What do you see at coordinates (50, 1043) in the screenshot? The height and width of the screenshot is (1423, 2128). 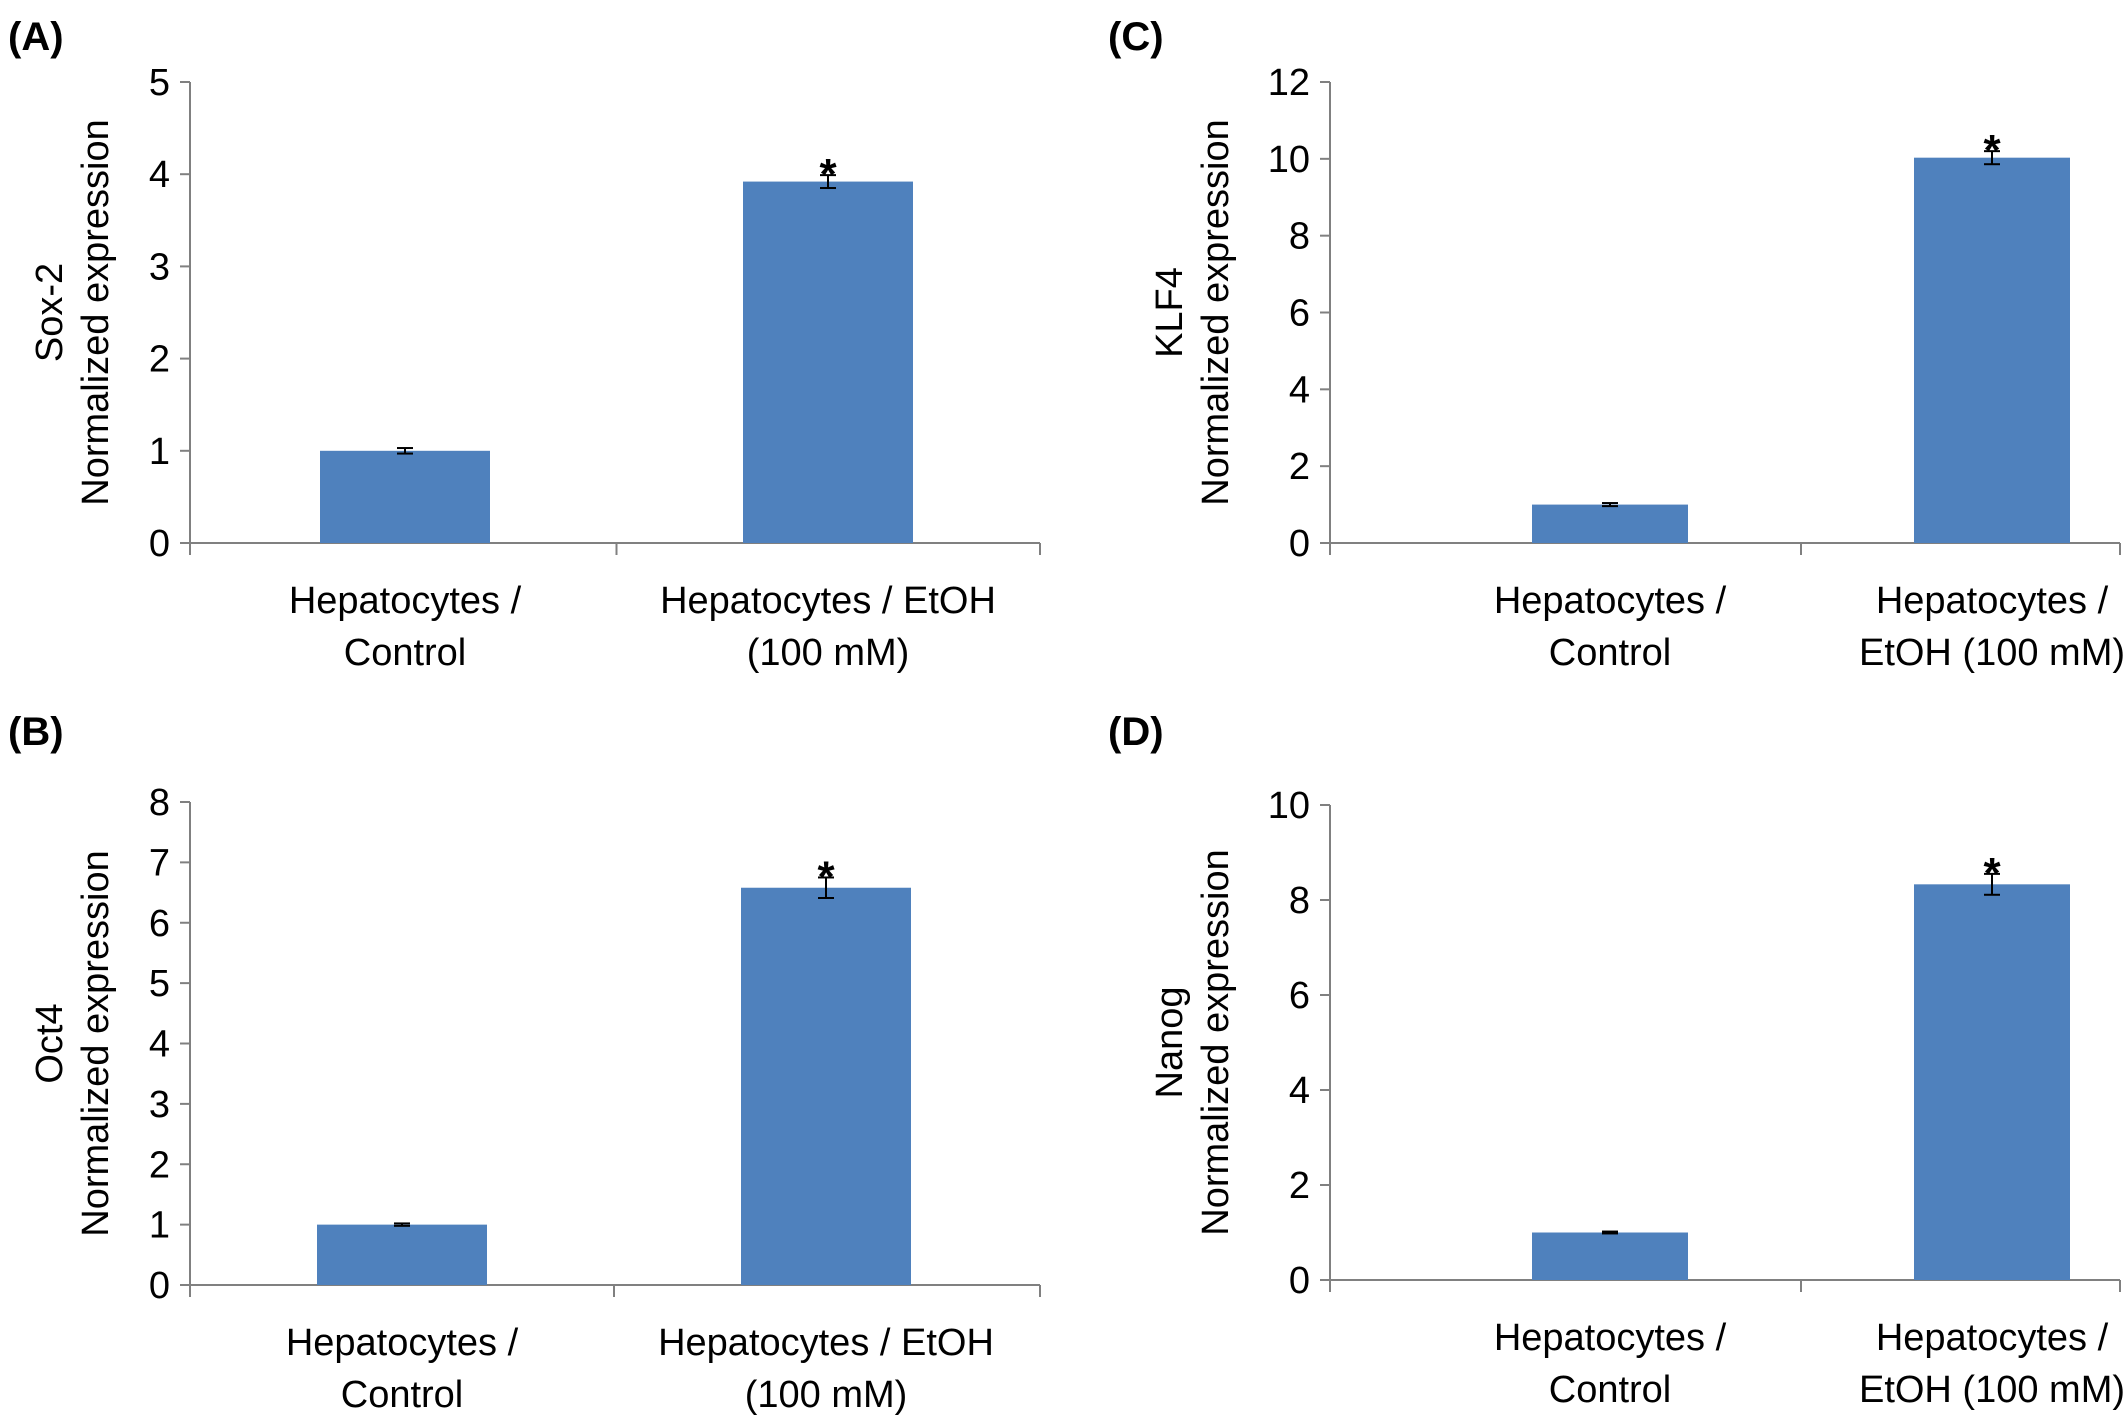 I see `y-axis-label: Oct4` at bounding box center [50, 1043].